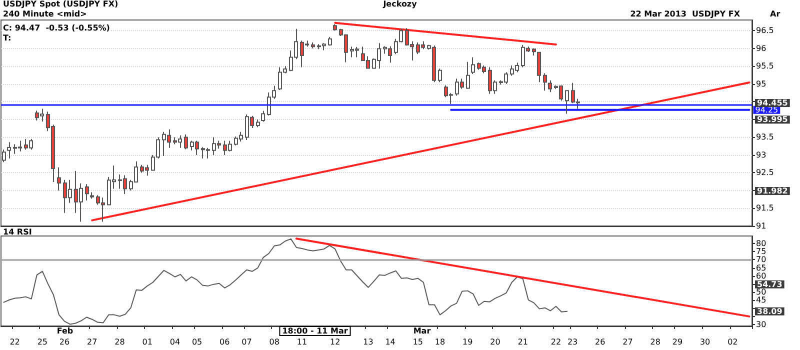 Image resolution: width=800 pixels, height=350 pixels. What do you see at coordinates (761, 243) in the screenshot?
I see `y-tick-label: 80` at bounding box center [761, 243].